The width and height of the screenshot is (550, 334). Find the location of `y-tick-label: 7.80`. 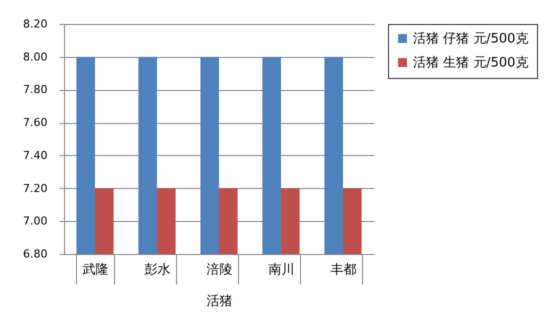

y-tick-label: 7.80 is located at coordinates (35, 89).